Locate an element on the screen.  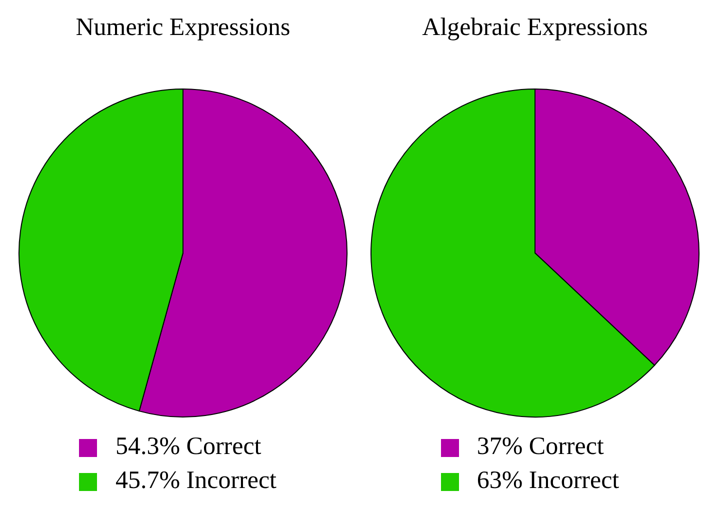
chart-title: Algebraic Expressions is located at coordinates (535, 28).